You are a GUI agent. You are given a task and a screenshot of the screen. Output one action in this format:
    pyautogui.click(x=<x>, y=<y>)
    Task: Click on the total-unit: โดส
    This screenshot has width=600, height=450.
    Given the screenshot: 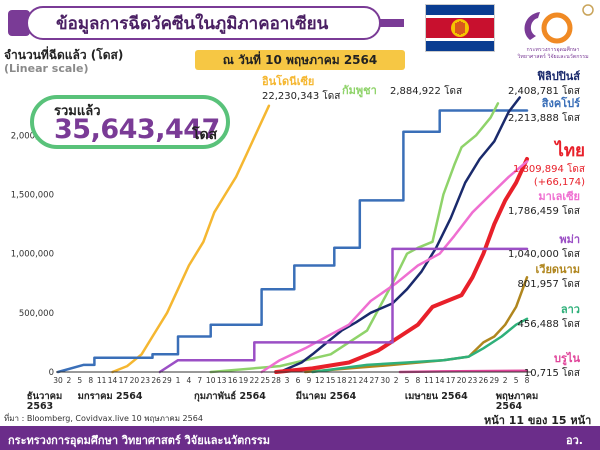 What is the action you would take?
    pyautogui.click(x=205, y=135)
    